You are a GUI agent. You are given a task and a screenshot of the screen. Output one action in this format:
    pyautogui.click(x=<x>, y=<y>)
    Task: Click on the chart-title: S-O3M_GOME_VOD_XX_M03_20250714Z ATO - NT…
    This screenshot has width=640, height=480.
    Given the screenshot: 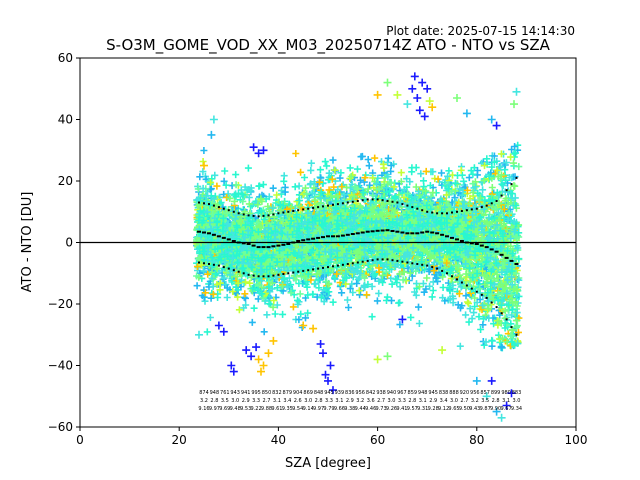 What is the action you would take?
    pyautogui.click(x=328, y=45)
    